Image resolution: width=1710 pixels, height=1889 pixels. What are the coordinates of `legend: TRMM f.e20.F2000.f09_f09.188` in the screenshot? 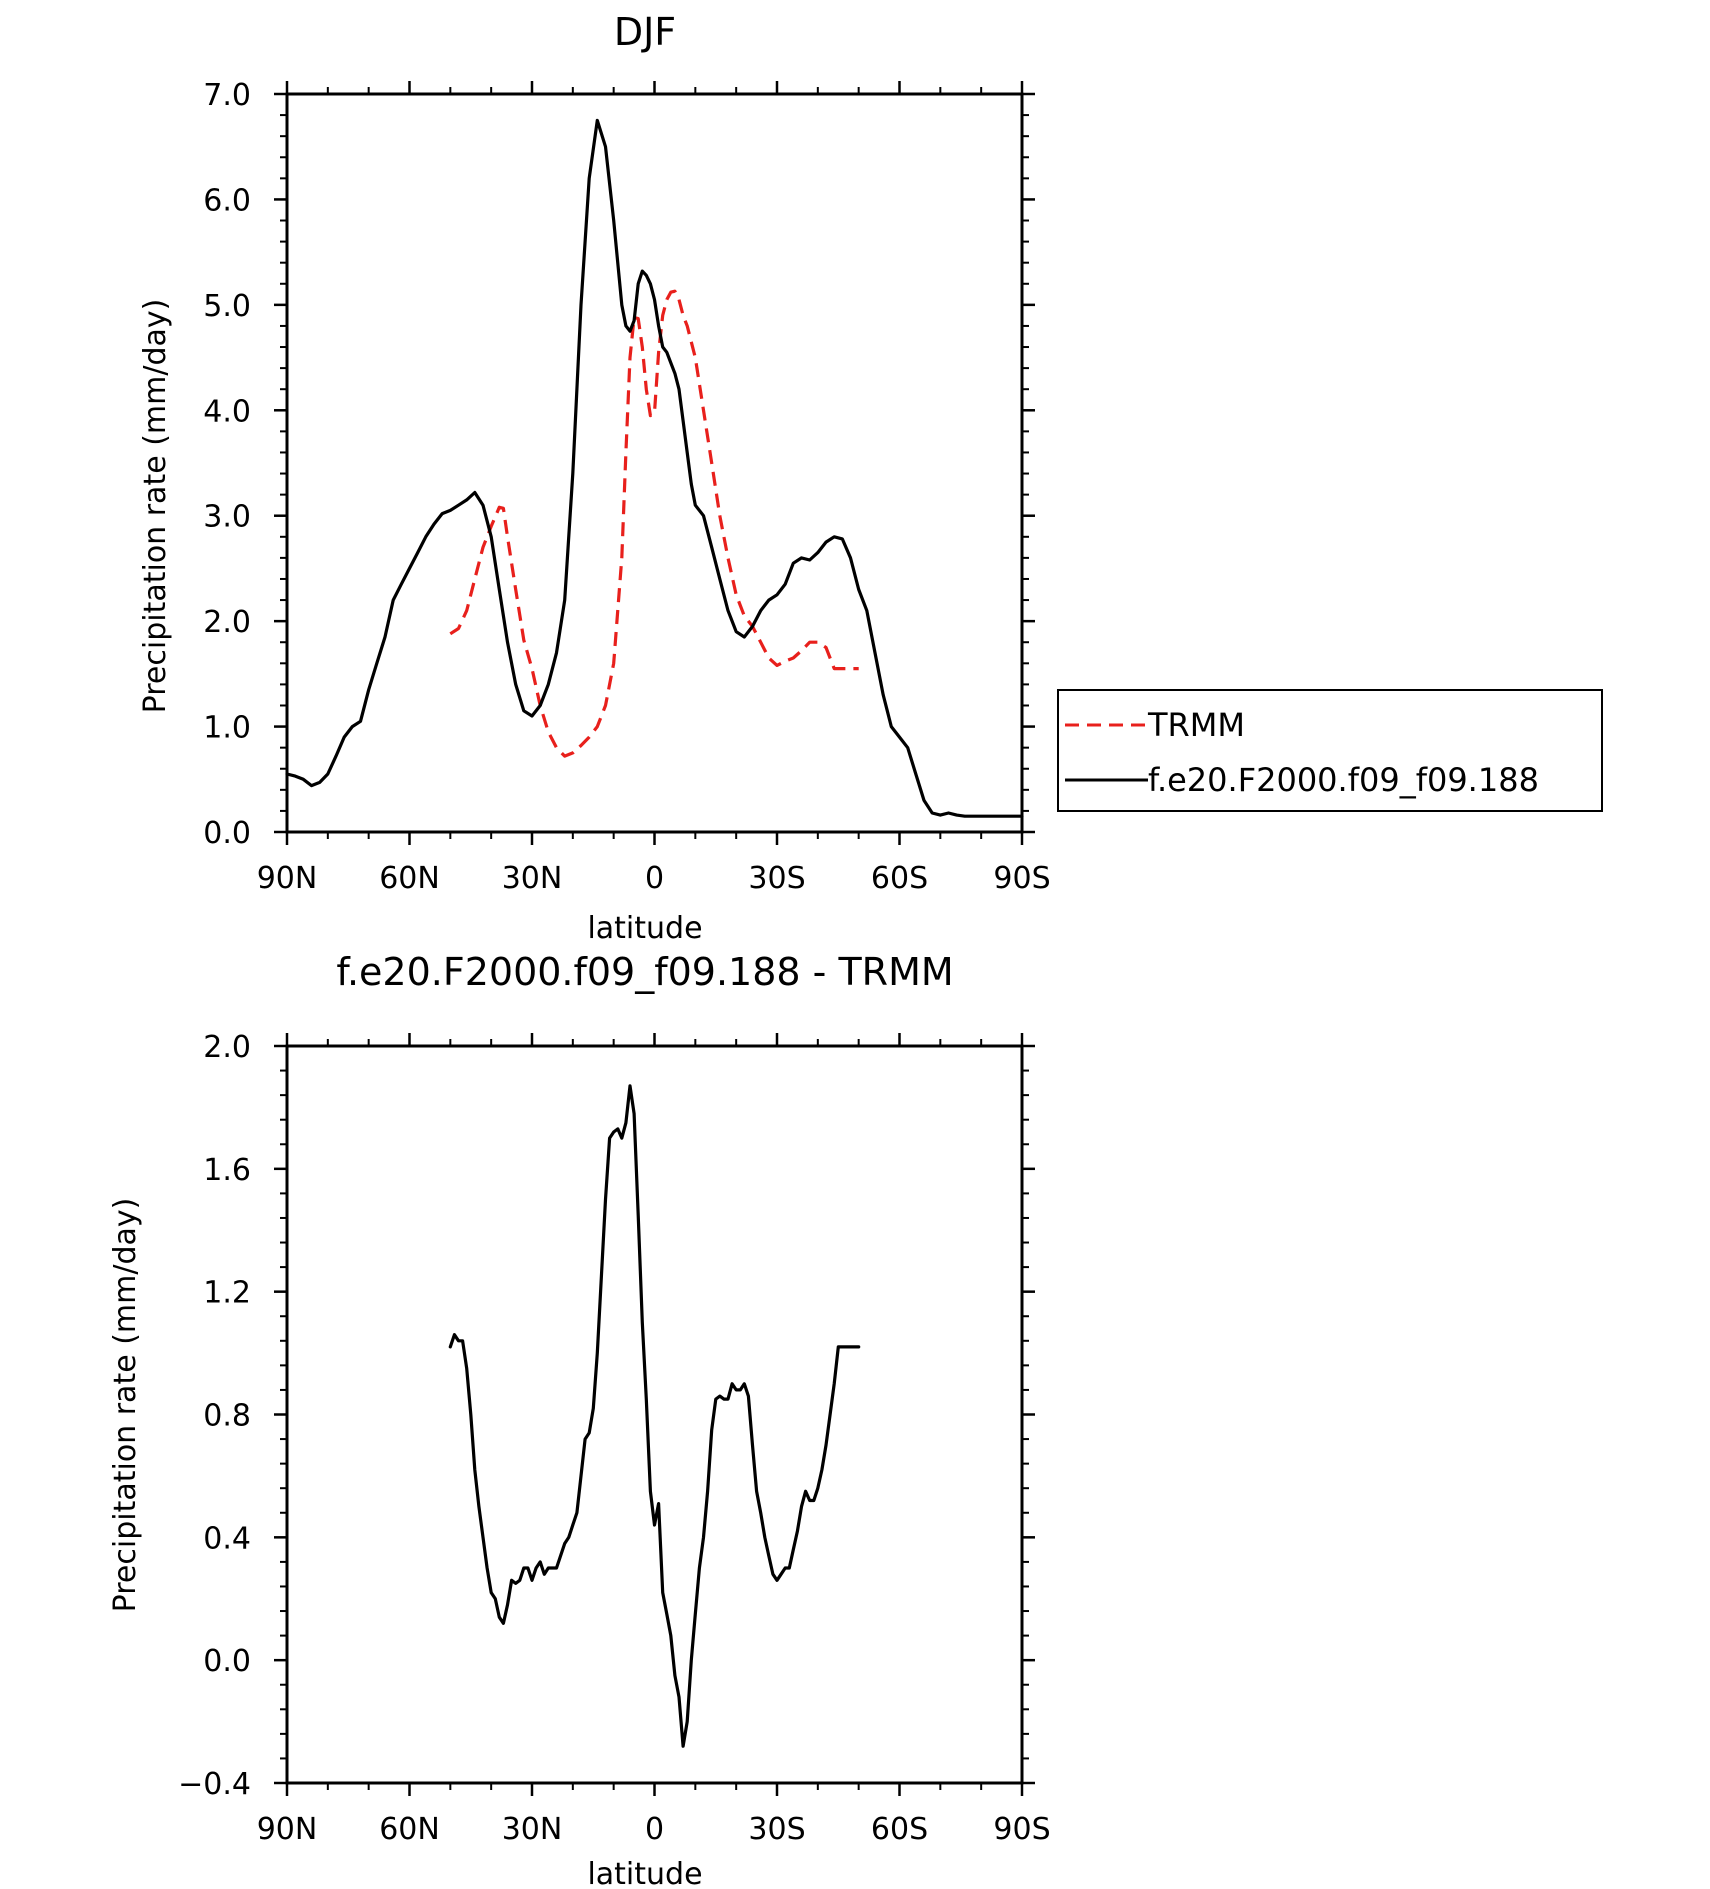 It's located at (1330, 750).